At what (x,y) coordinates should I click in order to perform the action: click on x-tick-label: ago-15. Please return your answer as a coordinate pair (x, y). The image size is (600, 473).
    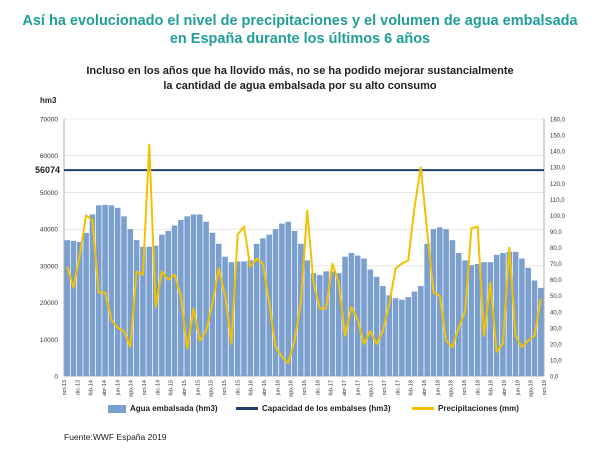
    Looking at the image, I should click on (212, 388).